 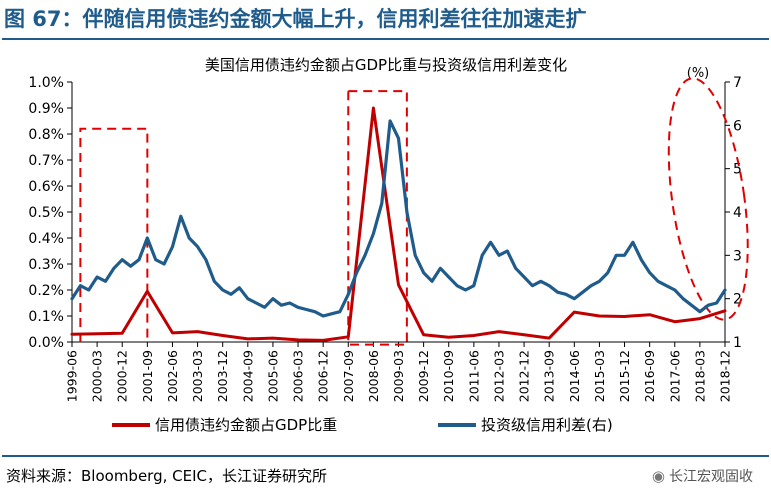 I want to click on y-left-tick-label: 0.4%, so click(x=46, y=239).